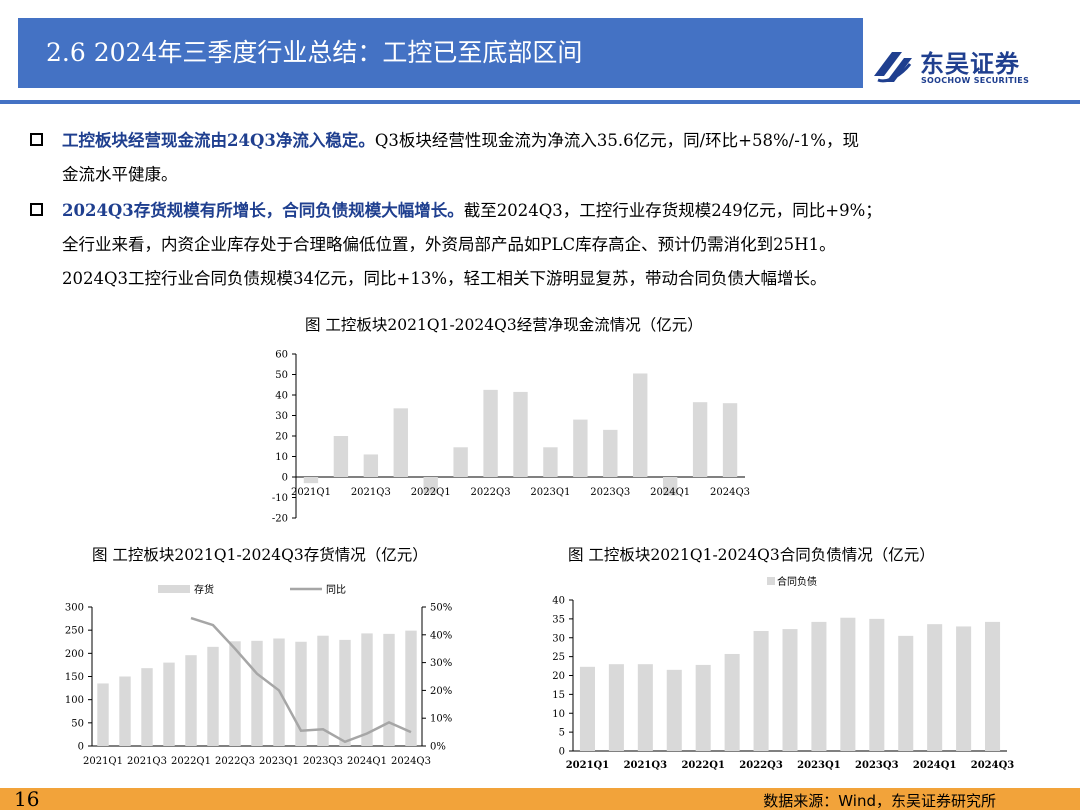 The image size is (1080, 811). What do you see at coordinates (588, 765) in the screenshot?
I see `x-tick-label: 2021Q1` at bounding box center [588, 765].